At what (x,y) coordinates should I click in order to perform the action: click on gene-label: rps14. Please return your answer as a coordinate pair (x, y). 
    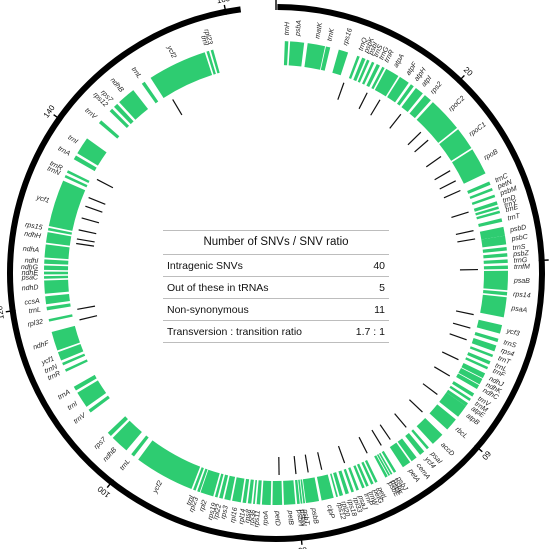
    Looking at the image, I should click on (522, 295).